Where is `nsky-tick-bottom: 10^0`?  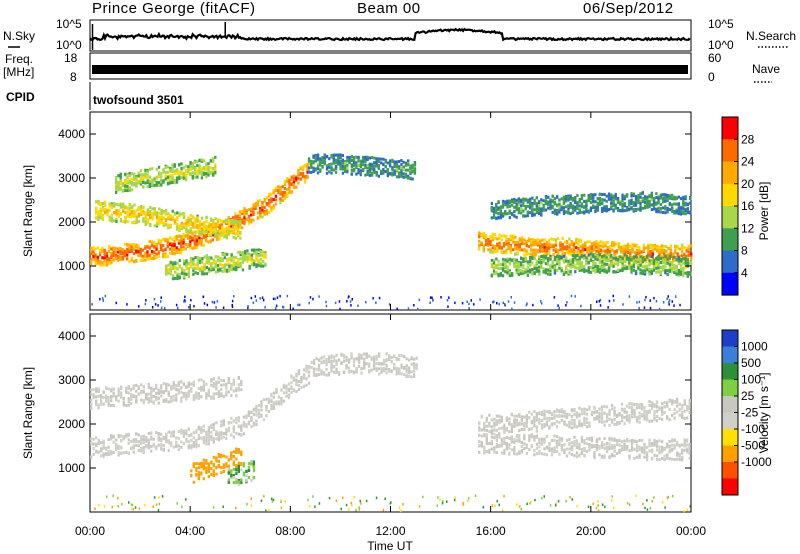 nsky-tick-bottom: 10^0 is located at coordinates (69, 45).